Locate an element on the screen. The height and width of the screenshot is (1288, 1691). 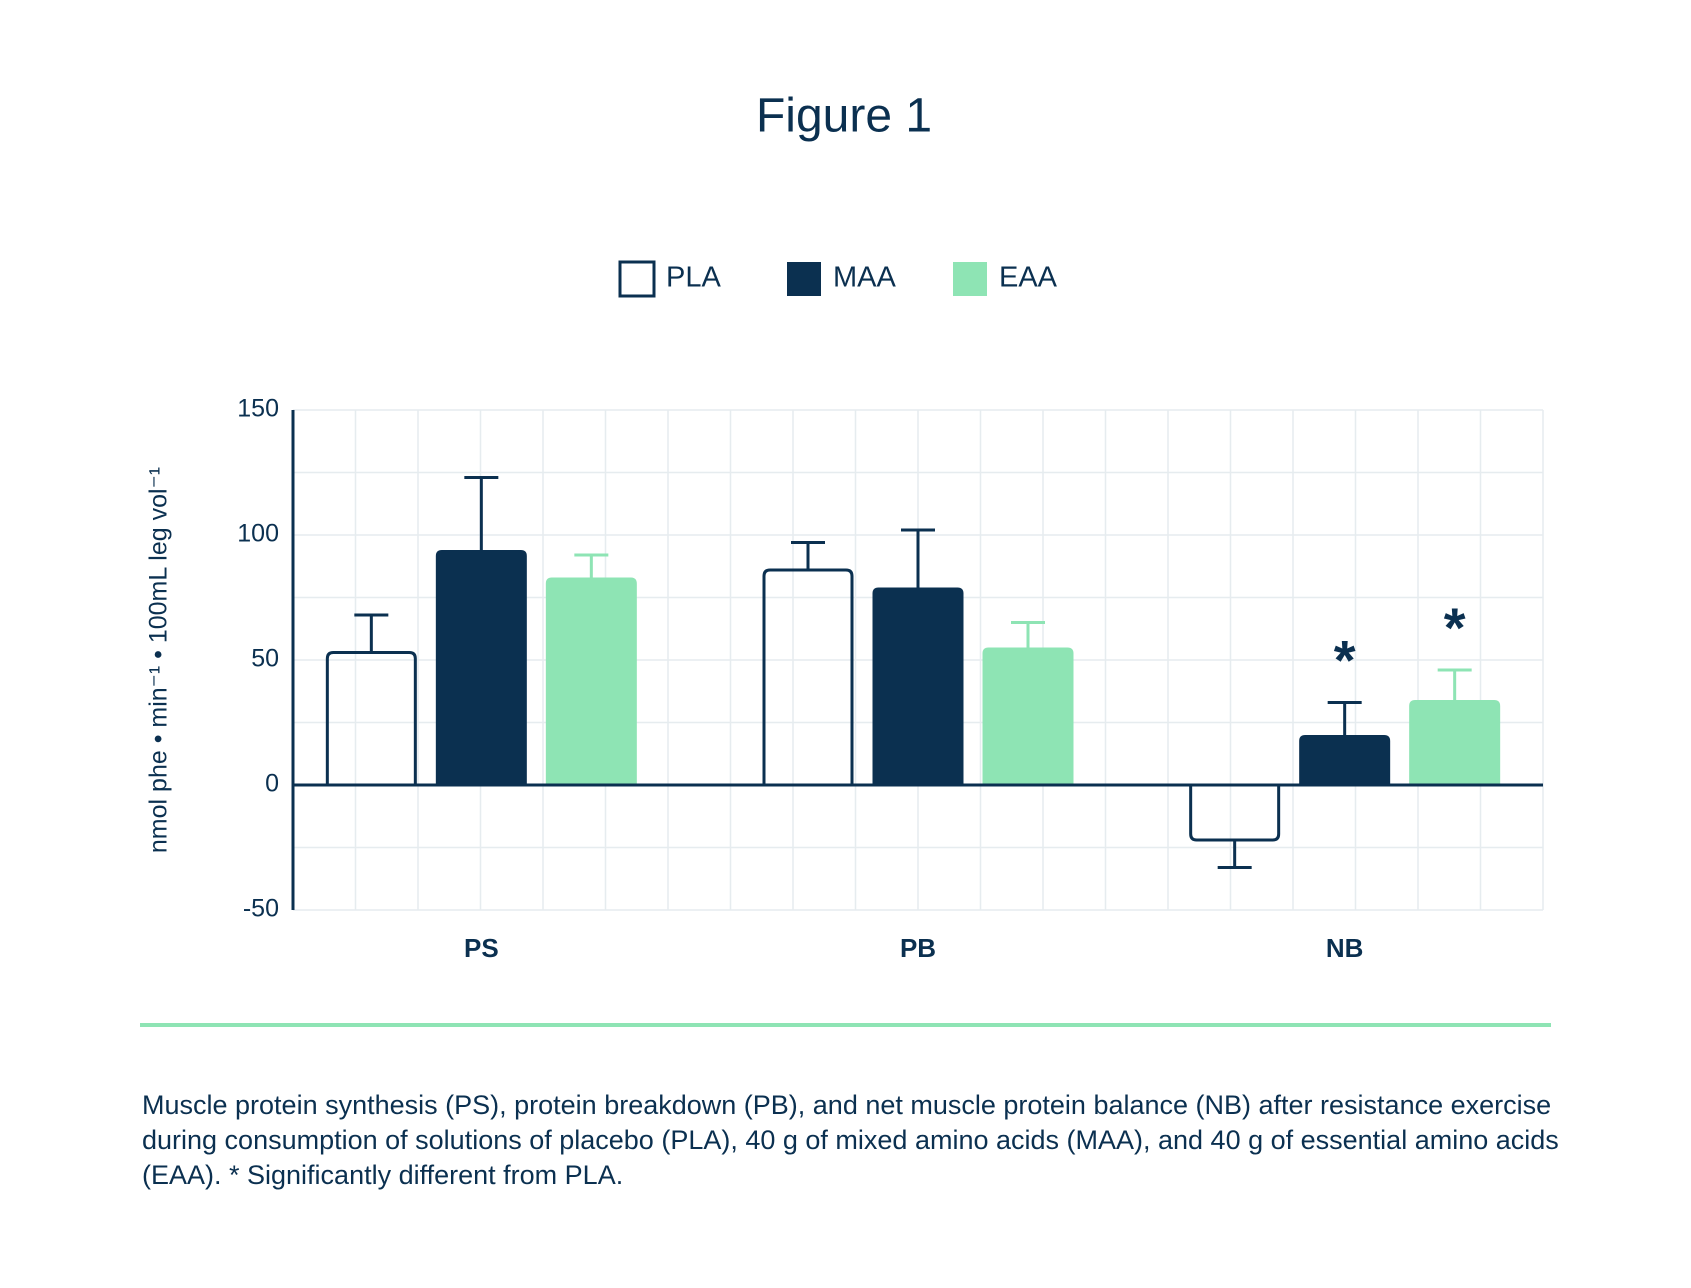
y-tick-label: 0 is located at coordinates (272, 784).